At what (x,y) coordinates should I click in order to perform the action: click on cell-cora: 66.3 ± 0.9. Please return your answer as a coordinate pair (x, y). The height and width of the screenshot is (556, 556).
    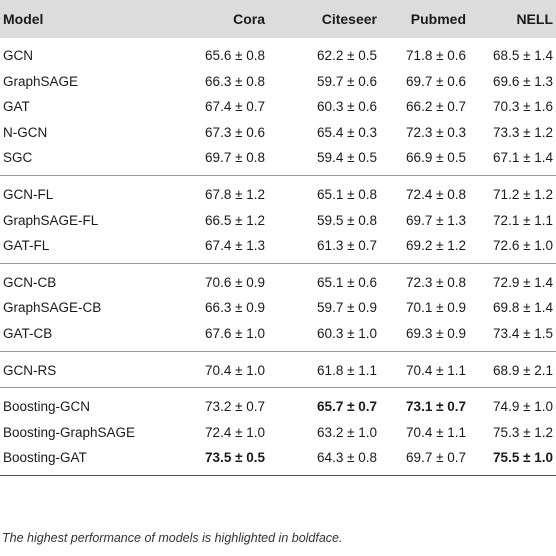
    Looking at the image, I should click on (235, 308).